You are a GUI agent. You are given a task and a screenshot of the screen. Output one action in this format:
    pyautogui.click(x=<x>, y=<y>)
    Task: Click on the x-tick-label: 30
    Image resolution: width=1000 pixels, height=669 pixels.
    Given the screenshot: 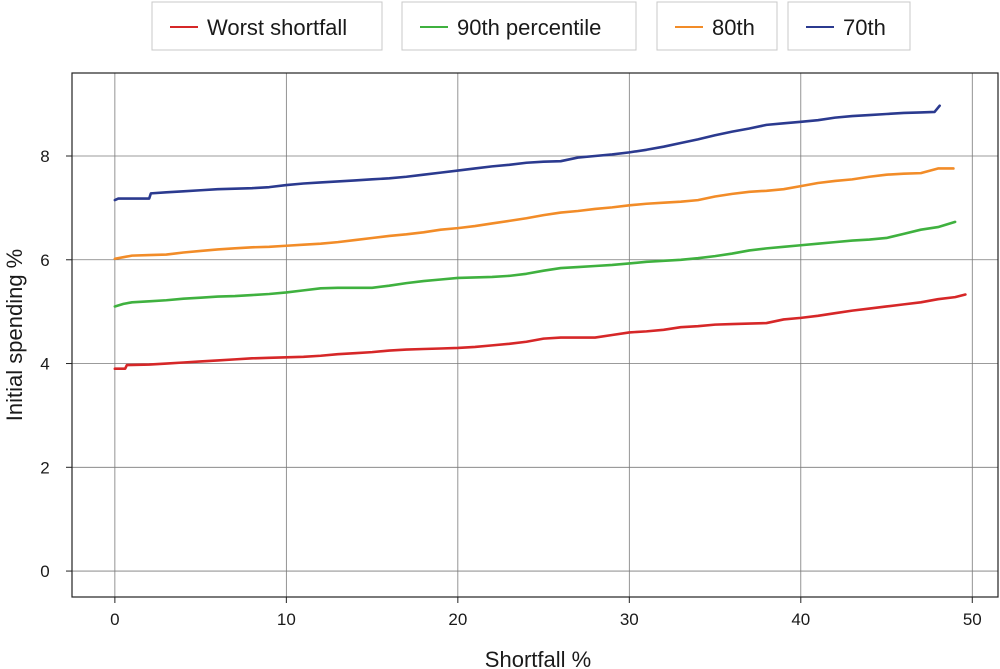 What is the action you would take?
    pyautogui.click(x=629, y=619)
    